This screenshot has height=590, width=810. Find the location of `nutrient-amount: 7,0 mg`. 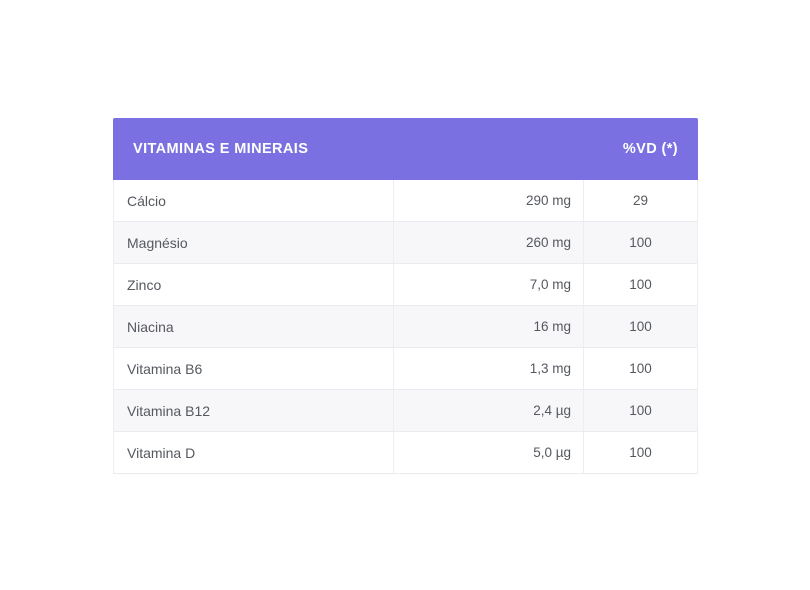

nutrient-amount: 7,0 mg is located at coordinates (488, 284).